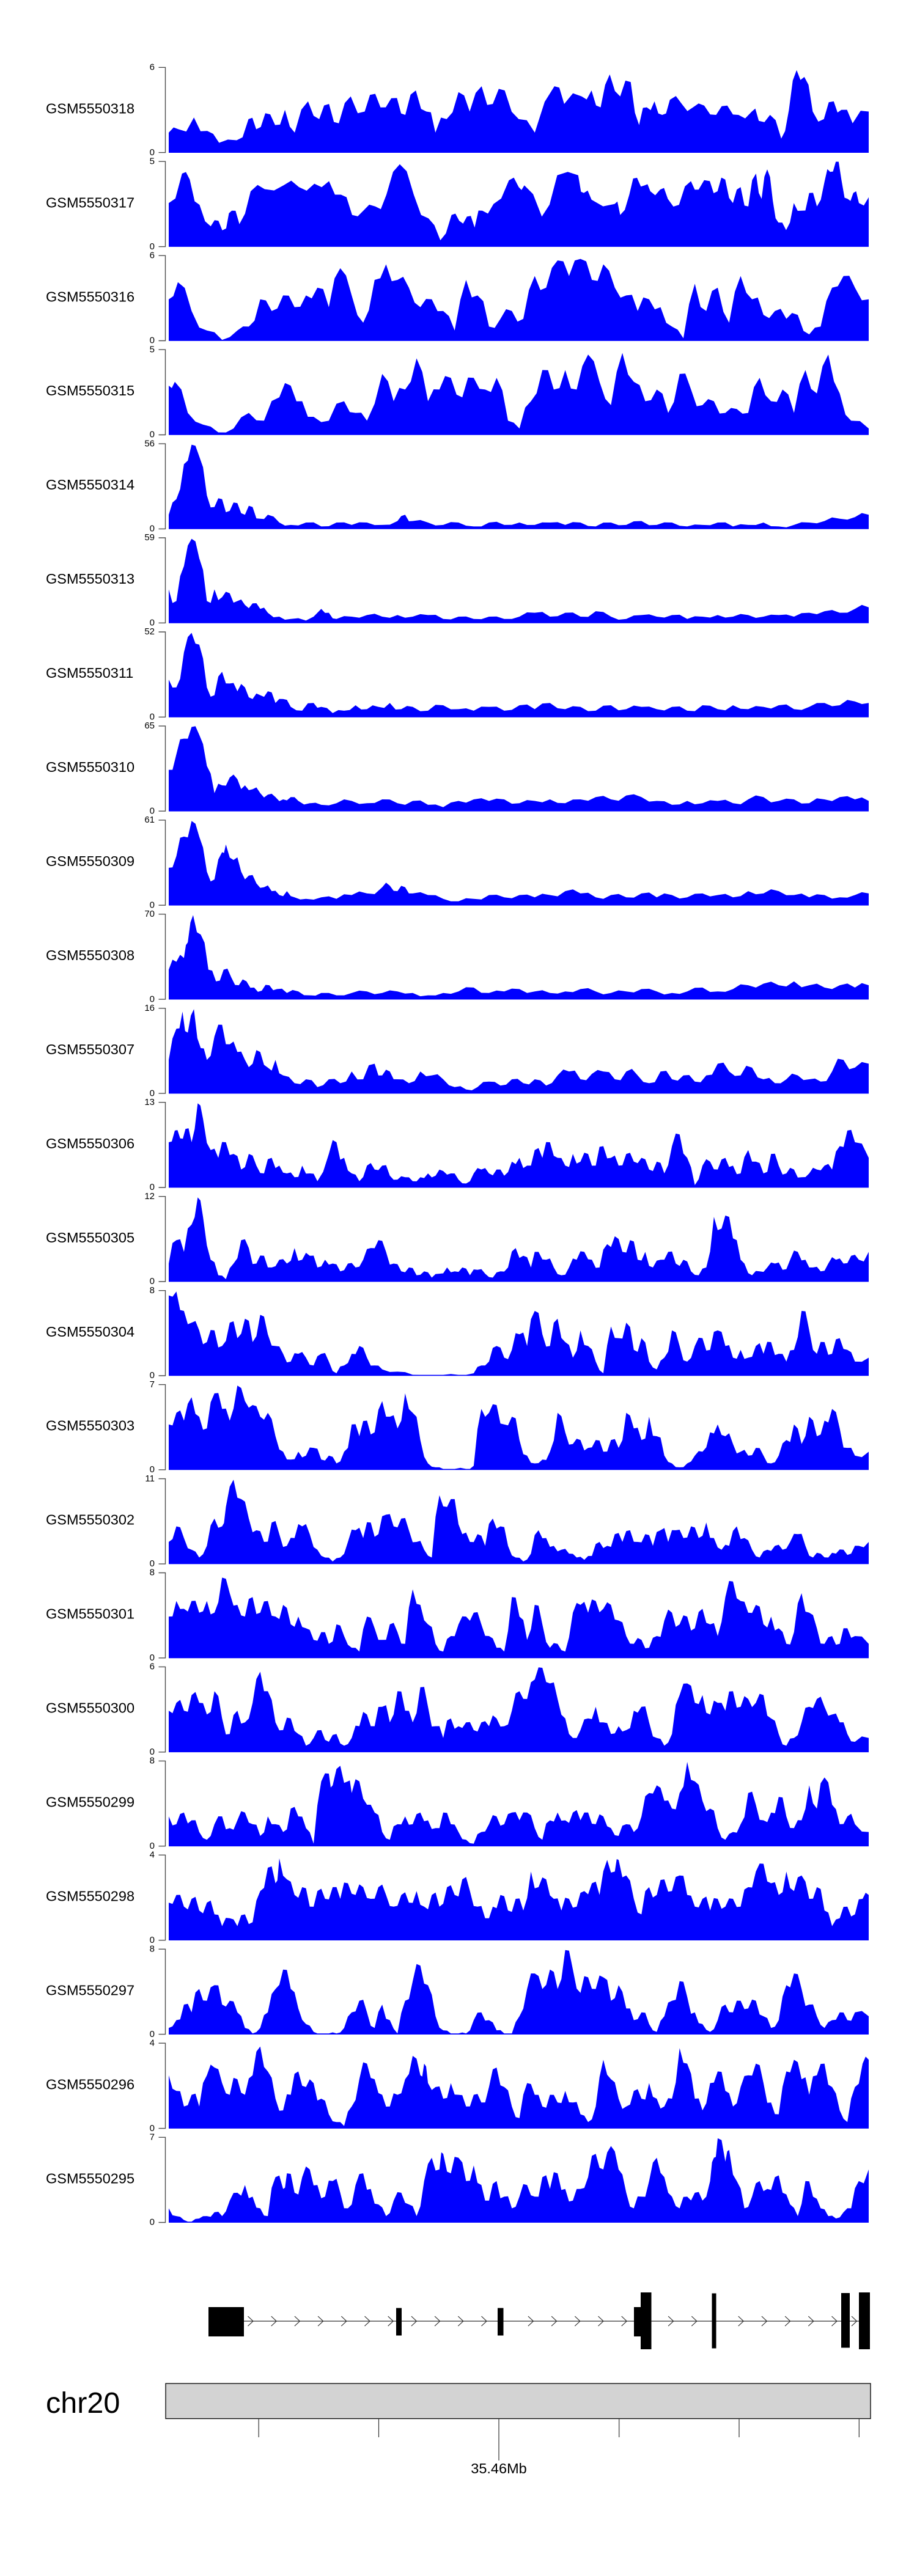 This screenshot has width=917, height=2576. I want to click on svg-text: GSM5550318, so click(90, 108).